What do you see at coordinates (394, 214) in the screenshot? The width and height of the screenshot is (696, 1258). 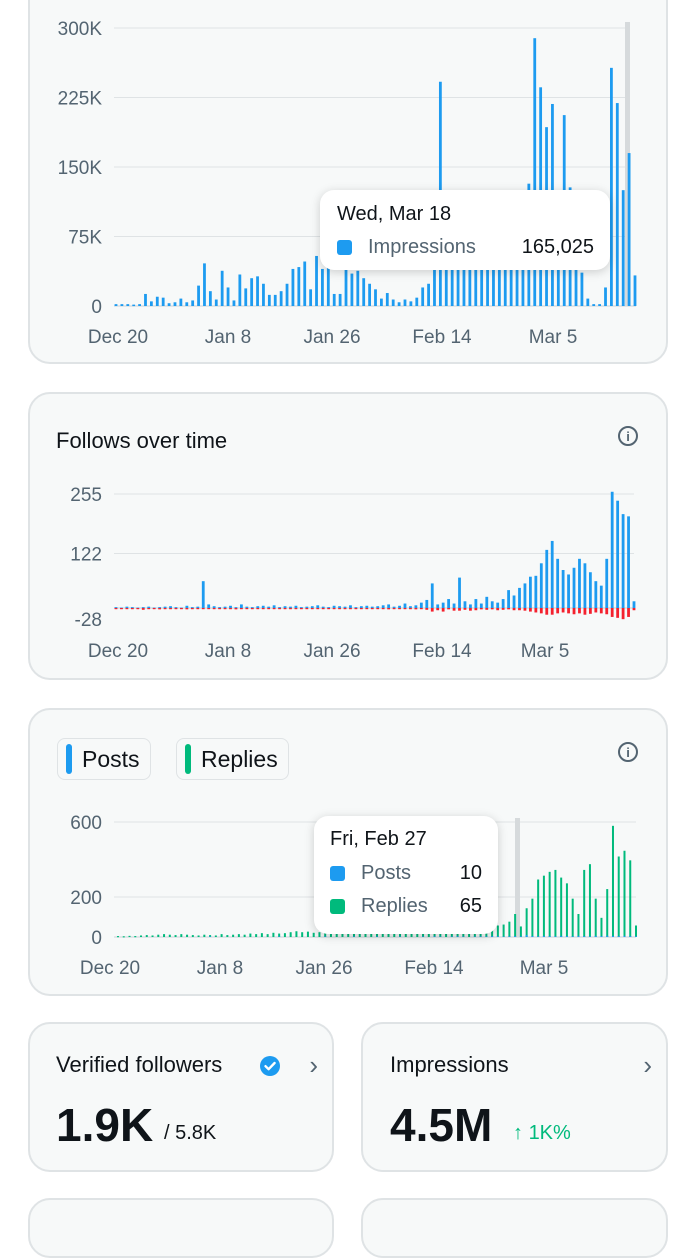 I see `tooltip-date: Wed, Mar 18` at bounding box center [394, 214].